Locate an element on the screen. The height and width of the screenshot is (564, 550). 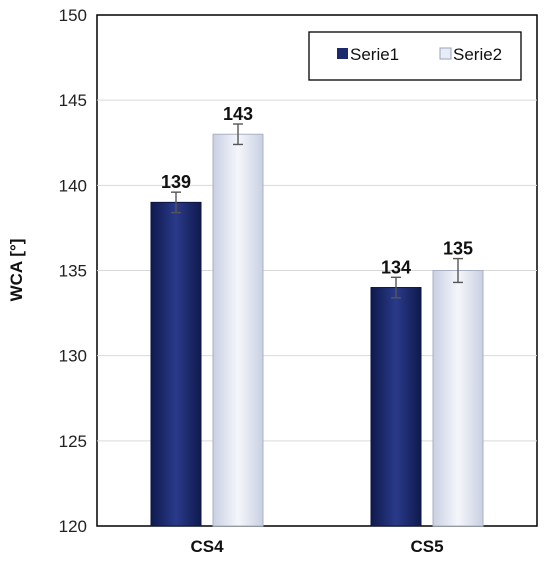
y-axis-ticks: 120 125 130 135 140 145 150 is located at coordinates (73, 271).